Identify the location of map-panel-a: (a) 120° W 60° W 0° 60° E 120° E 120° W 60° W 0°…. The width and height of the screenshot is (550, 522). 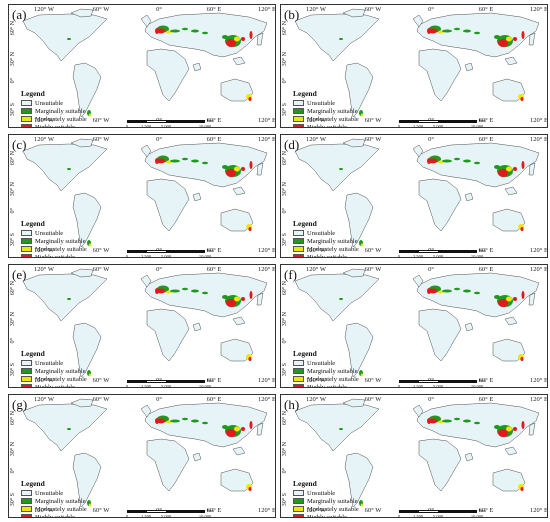
(142, 66).